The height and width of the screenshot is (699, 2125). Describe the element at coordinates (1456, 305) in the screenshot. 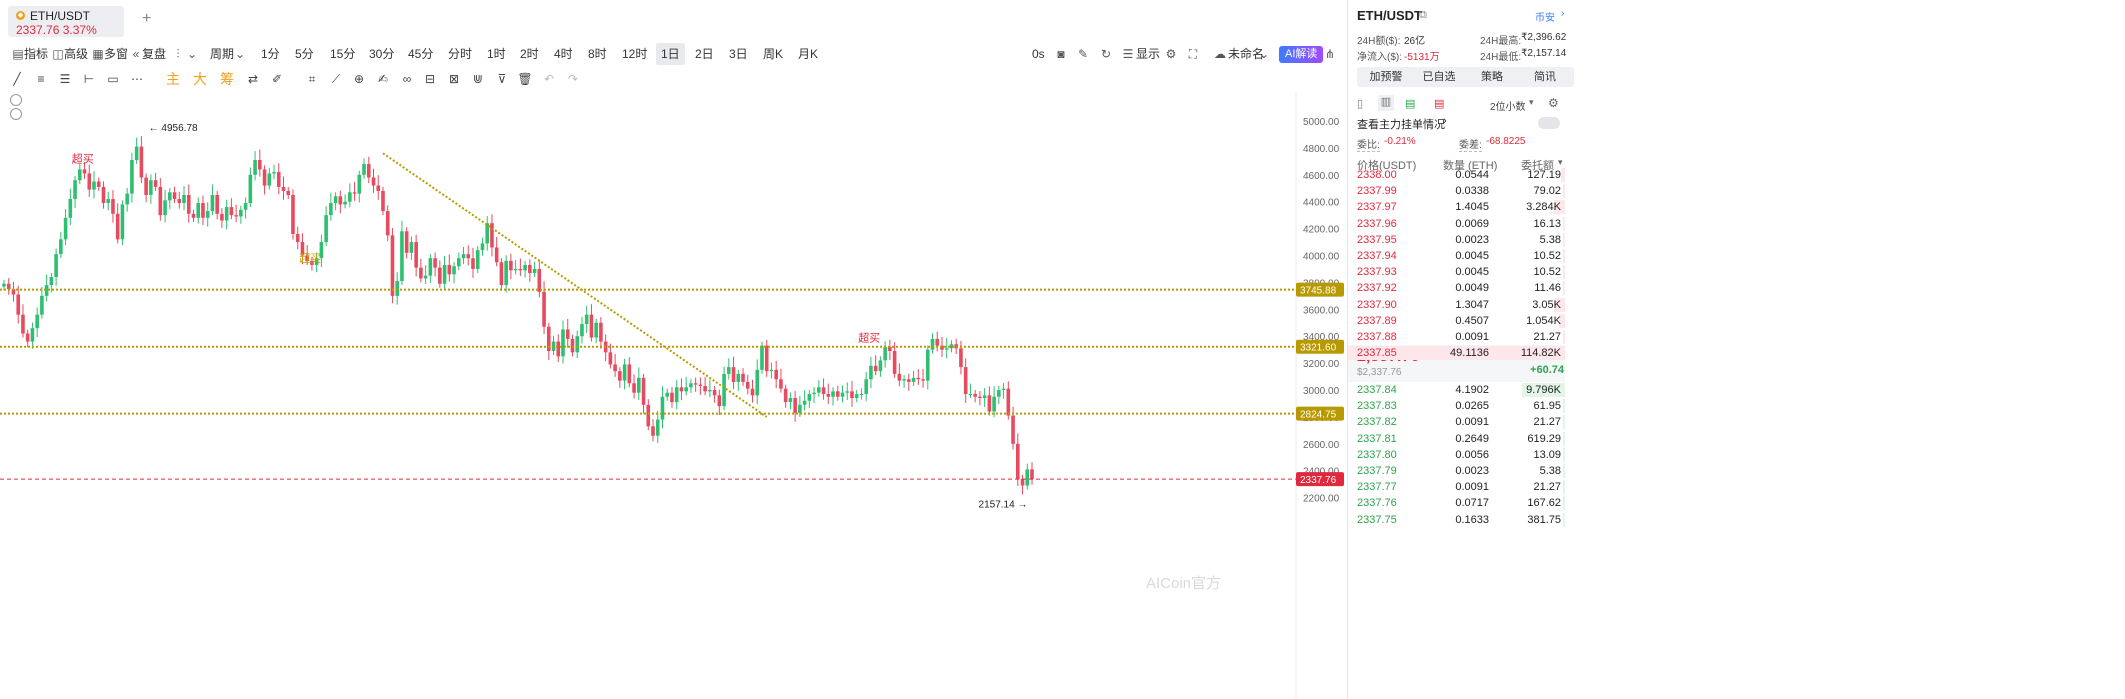

I see `ask-row: 2337.90 1.3047 3.05K` at that location.